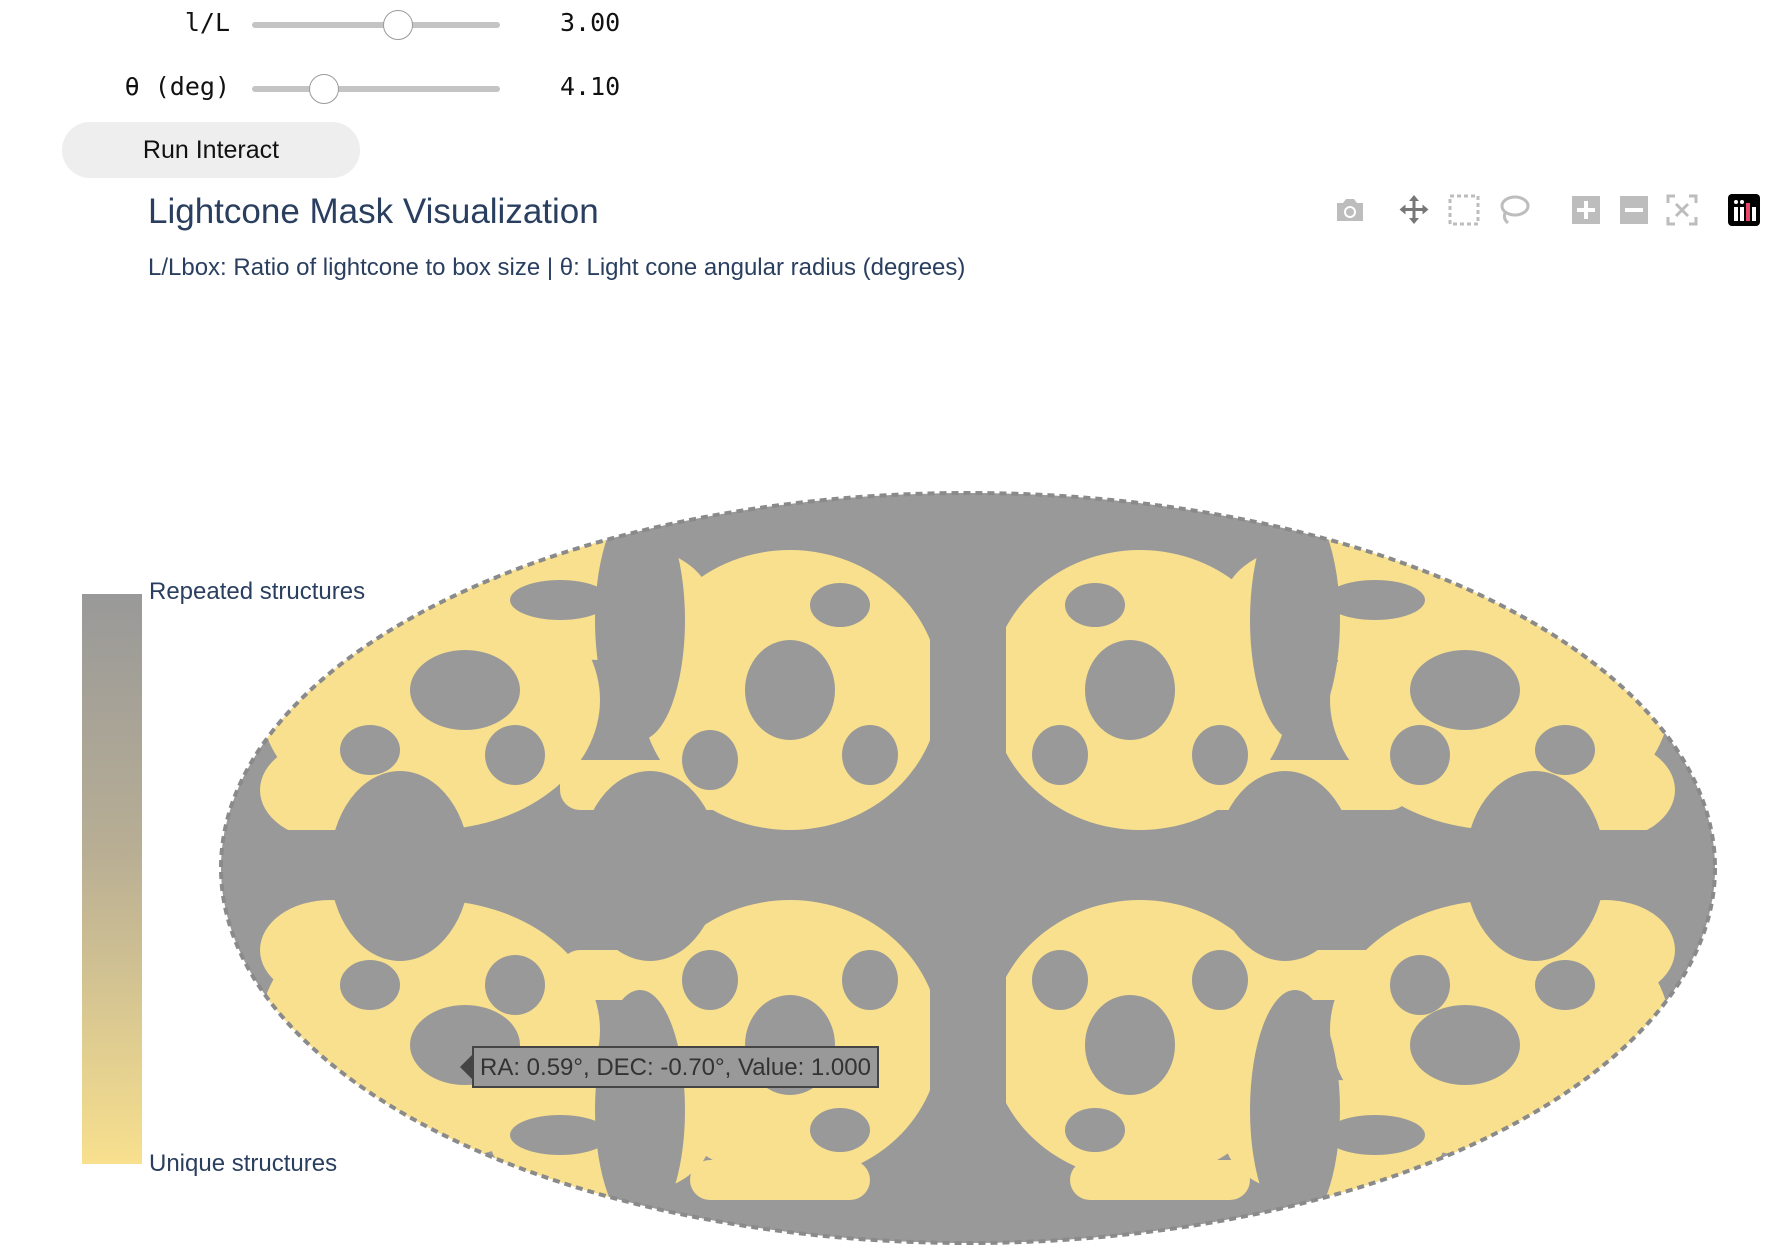 The image size is (1766, 1258). Describe the element at coordinates (211, 150) in the screenshot. I see `run-interact-button: Run Interact` at that location.